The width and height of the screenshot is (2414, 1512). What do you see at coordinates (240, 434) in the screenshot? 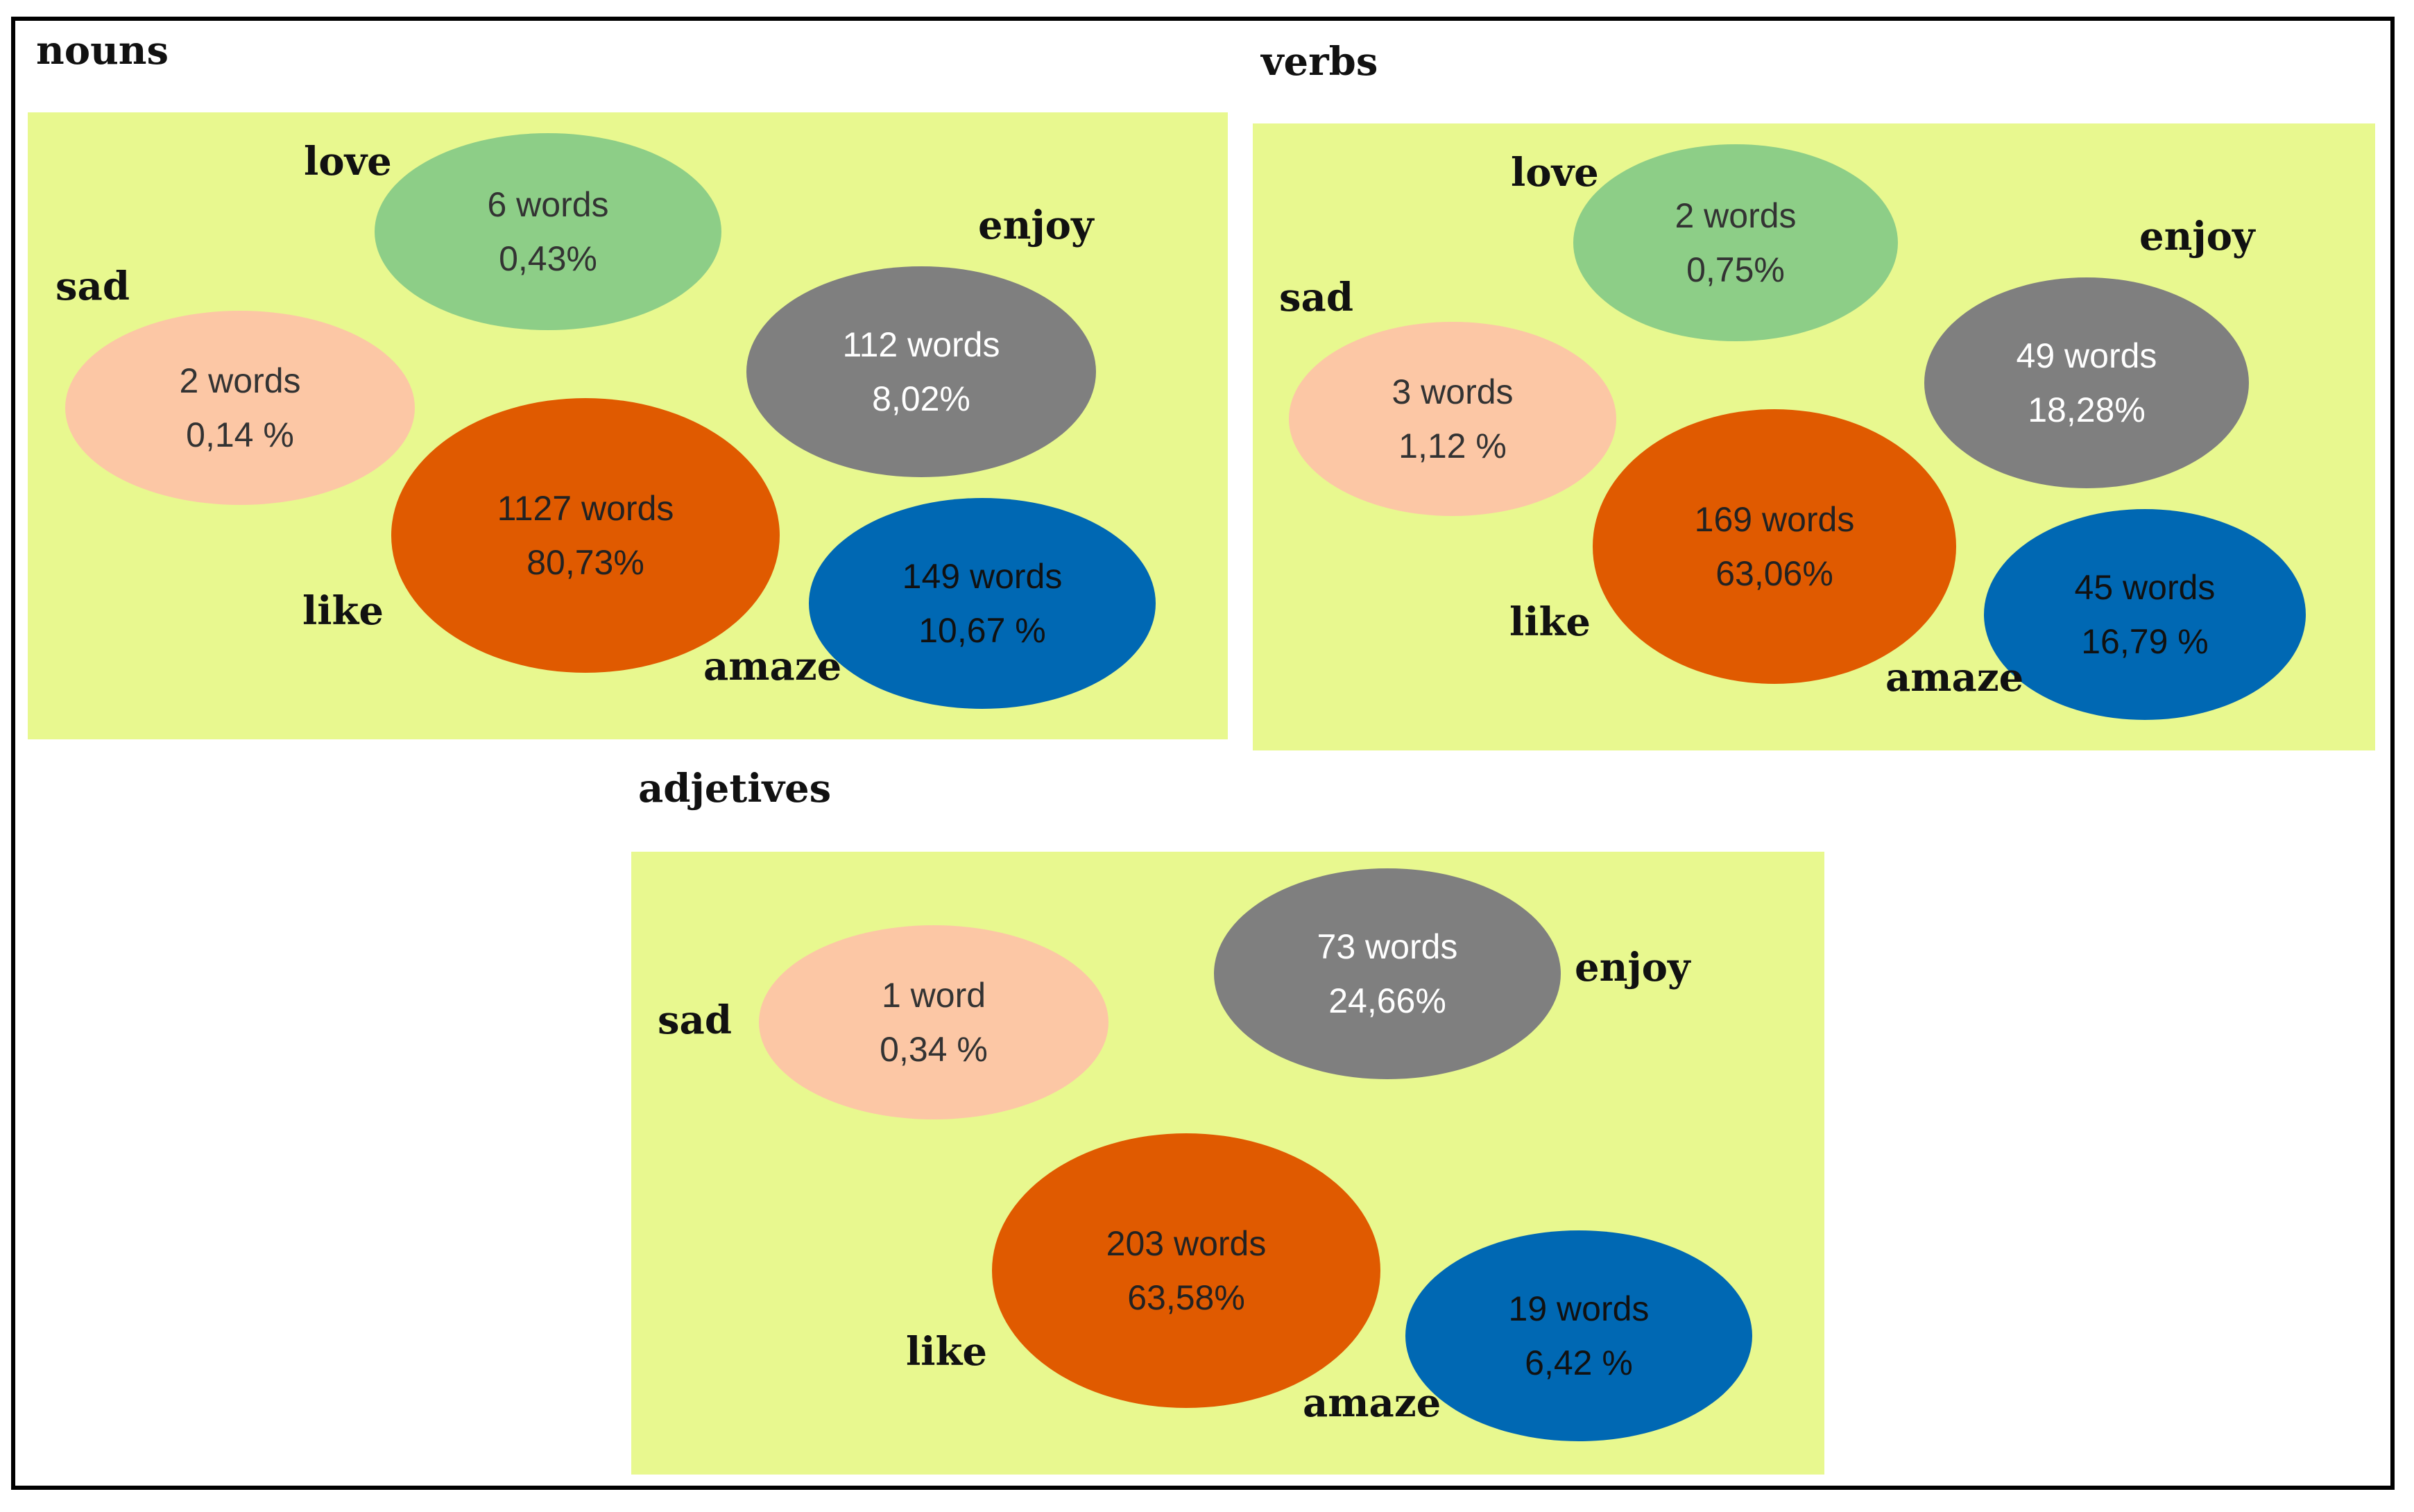
I see `bubble-percent-label-sad: 0,14 %` at bounding box center [240, 434].